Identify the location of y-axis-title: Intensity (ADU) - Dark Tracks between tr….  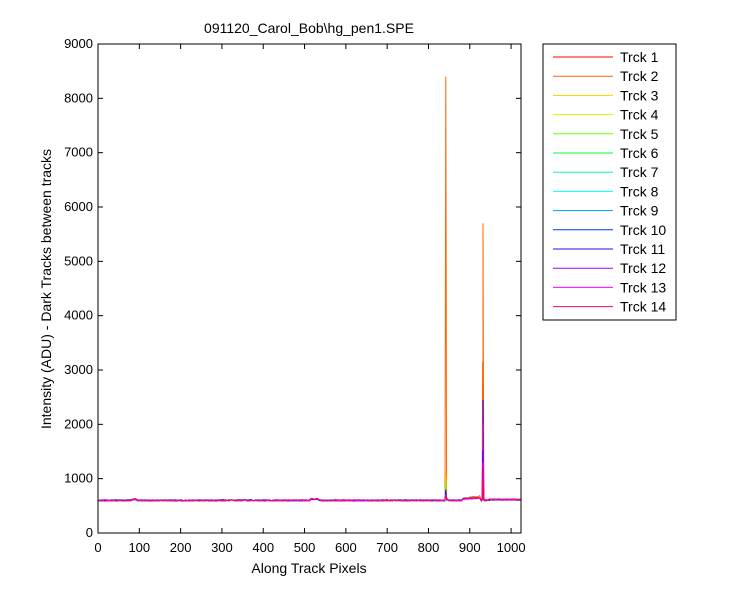
(46, 289).